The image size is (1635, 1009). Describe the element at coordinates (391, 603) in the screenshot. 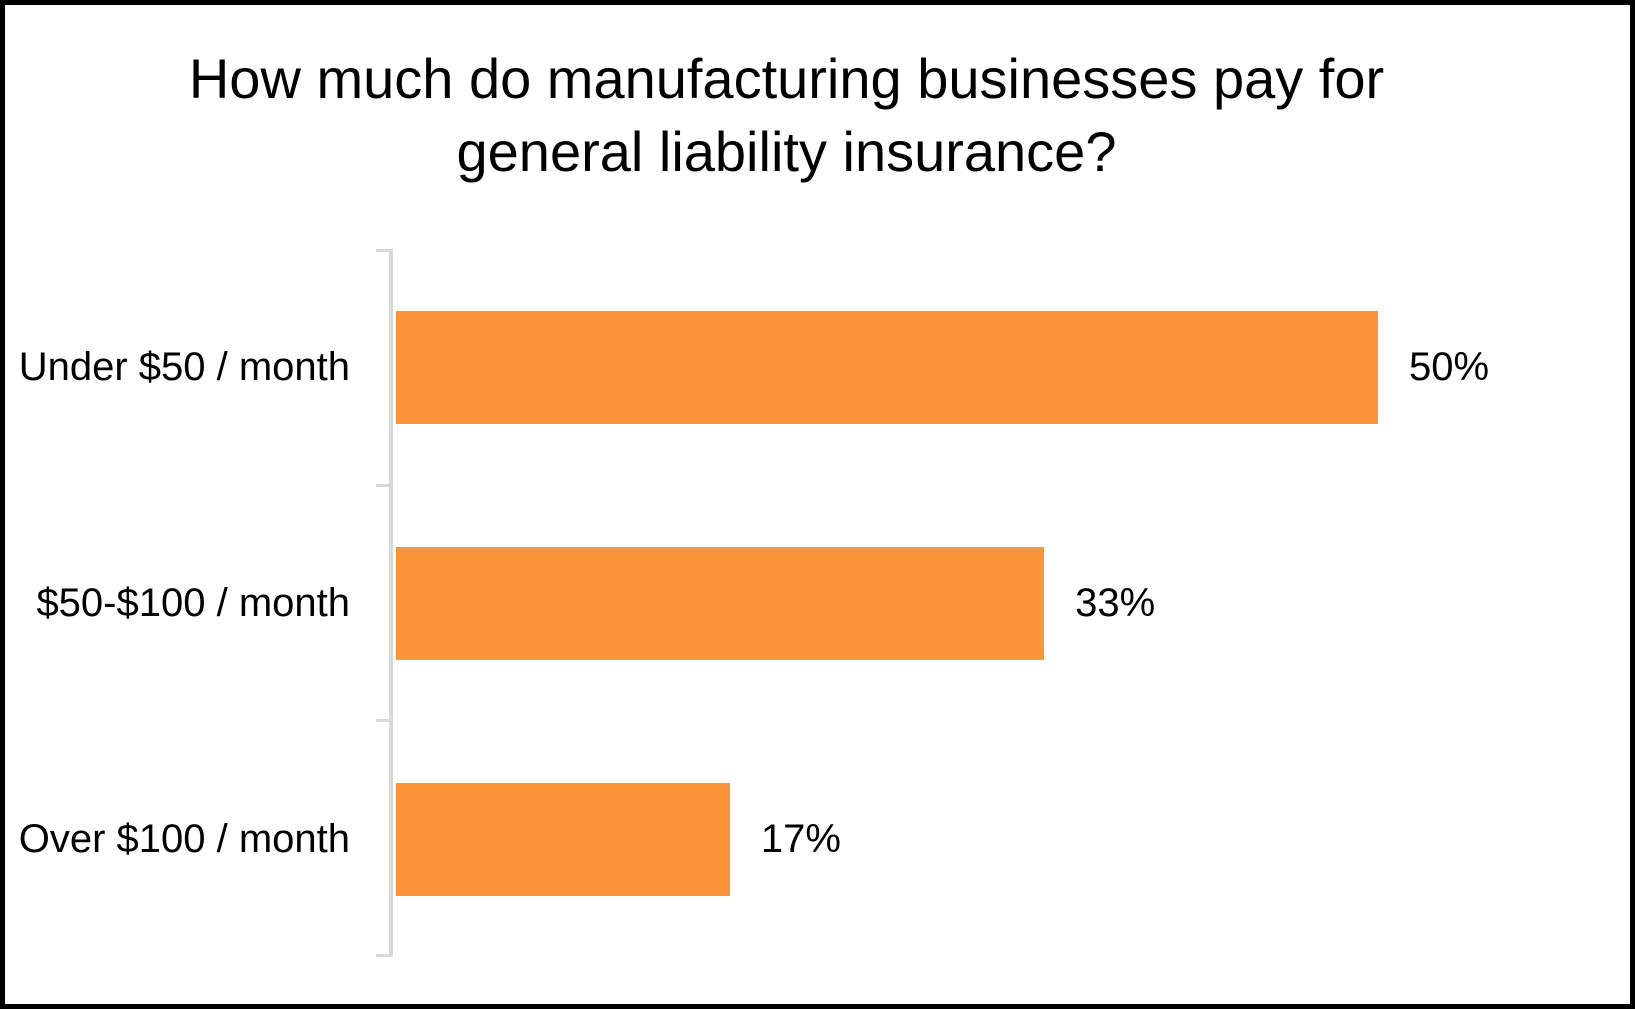

I see `y-axis-line` at that location.